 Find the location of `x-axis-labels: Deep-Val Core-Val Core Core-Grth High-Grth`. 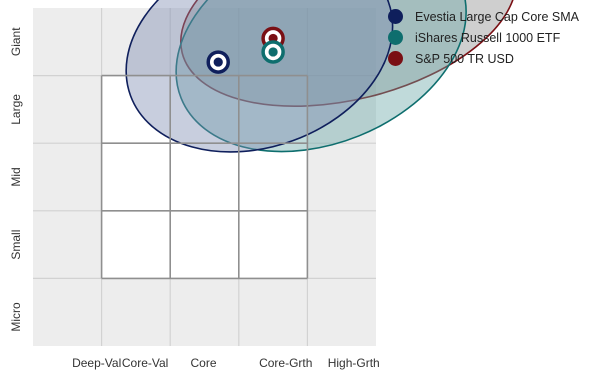

x-axis-labels: Deep-Val Core-Val Core Core-Grth High-Grth is located at coordinates (226, 363).